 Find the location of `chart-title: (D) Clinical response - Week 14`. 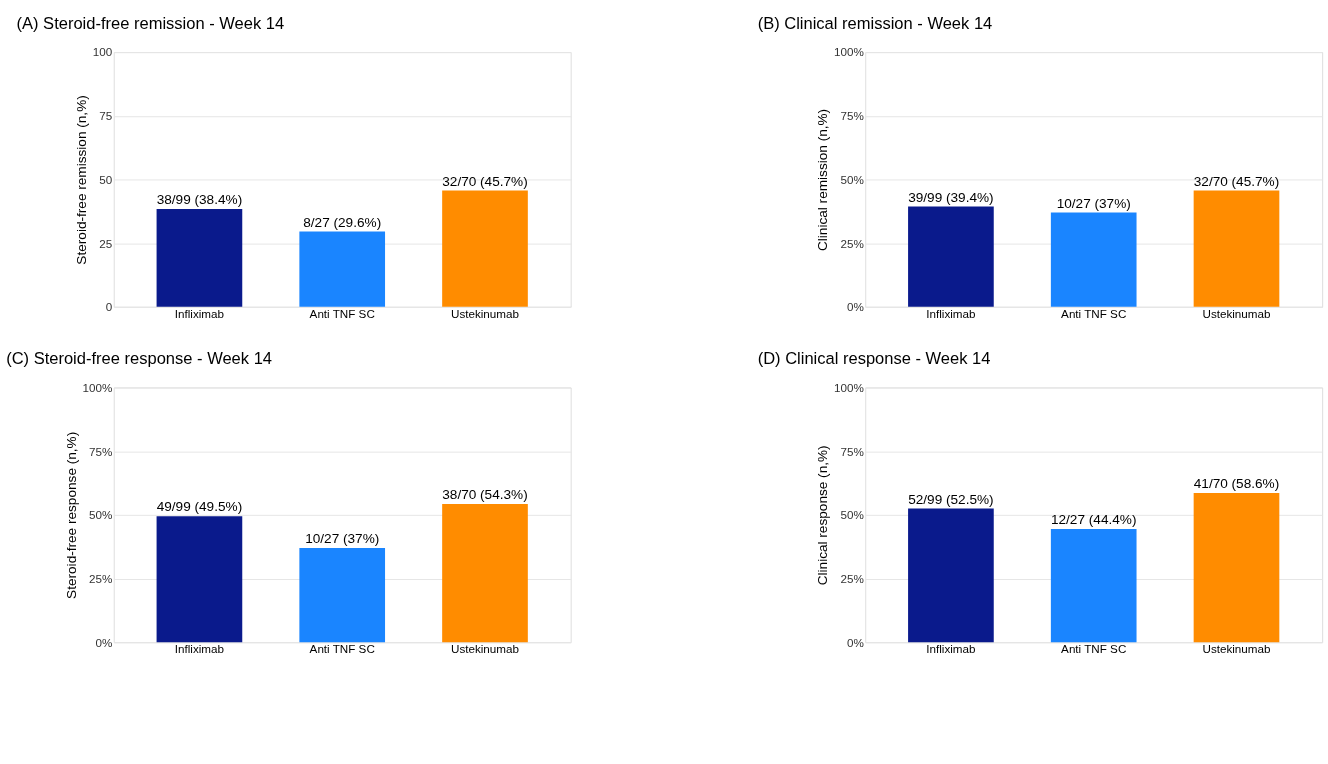

chart-title: (D) Clinical response - Week 14 is located at coordinates (874, 359).